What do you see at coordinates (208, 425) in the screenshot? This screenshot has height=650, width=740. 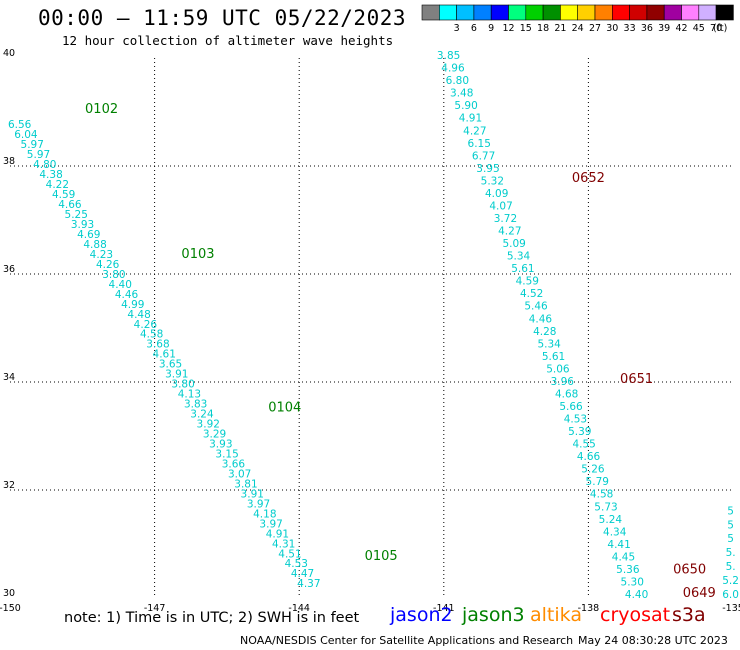 I see `swh-value-label: 3.92` at bounding box center [208, 425].